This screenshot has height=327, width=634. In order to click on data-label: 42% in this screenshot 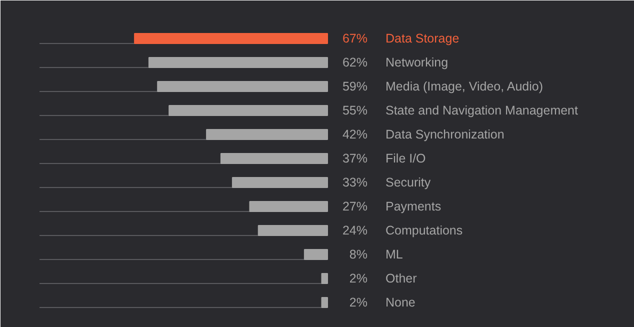, I will do `click(355, 135)`.